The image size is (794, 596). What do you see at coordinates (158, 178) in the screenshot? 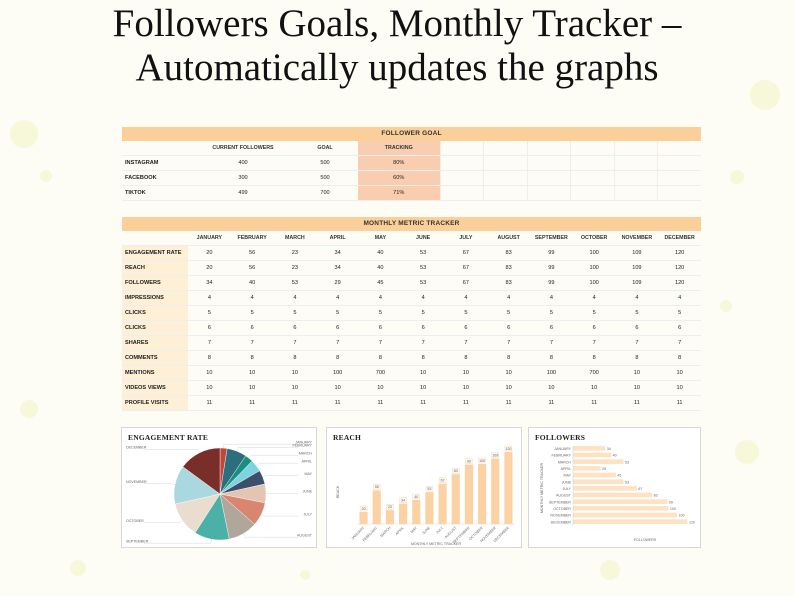
I see `platform-cell: FACEBOOK` at bounding box center [158, 178].